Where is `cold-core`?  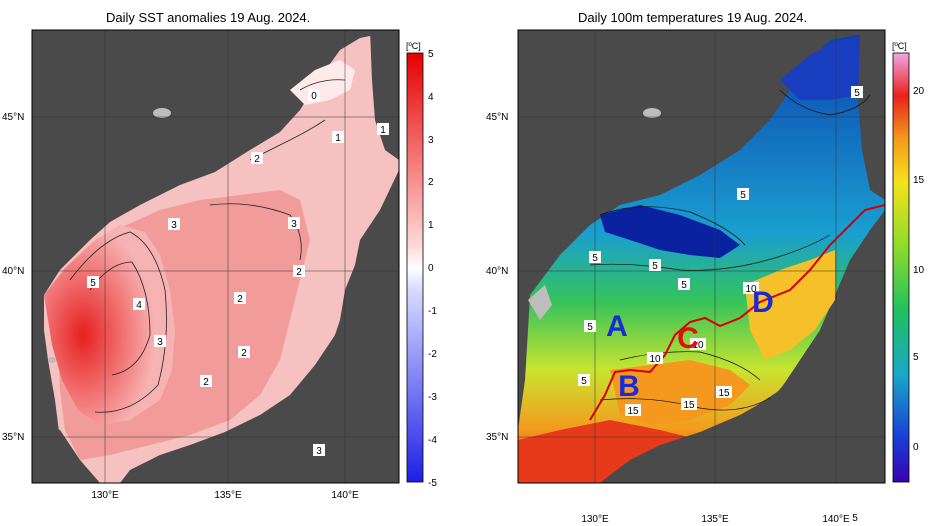
cold-core is located at coordinates (670, 231).